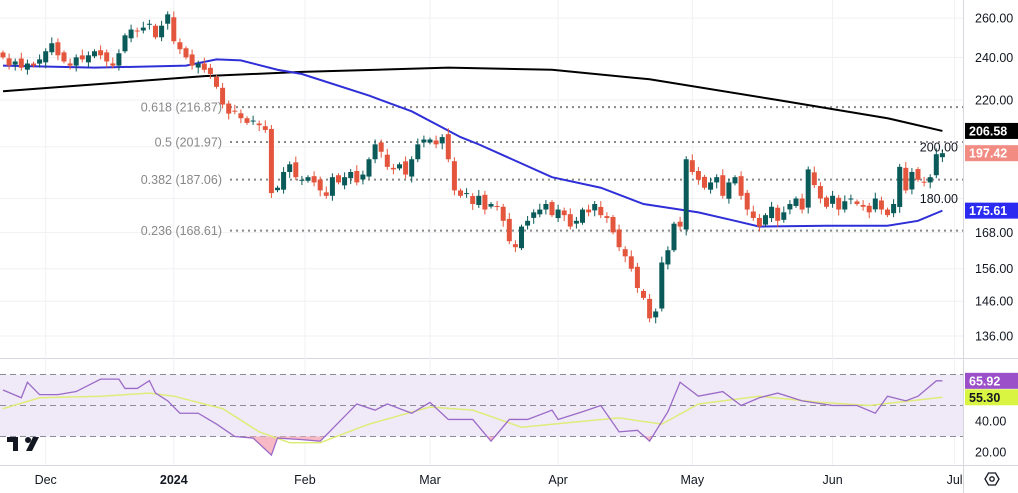  What do you see at coordinates (557, 480) in the screenshot?
I see `time-label: Apr` at bounding box center [557, 480].